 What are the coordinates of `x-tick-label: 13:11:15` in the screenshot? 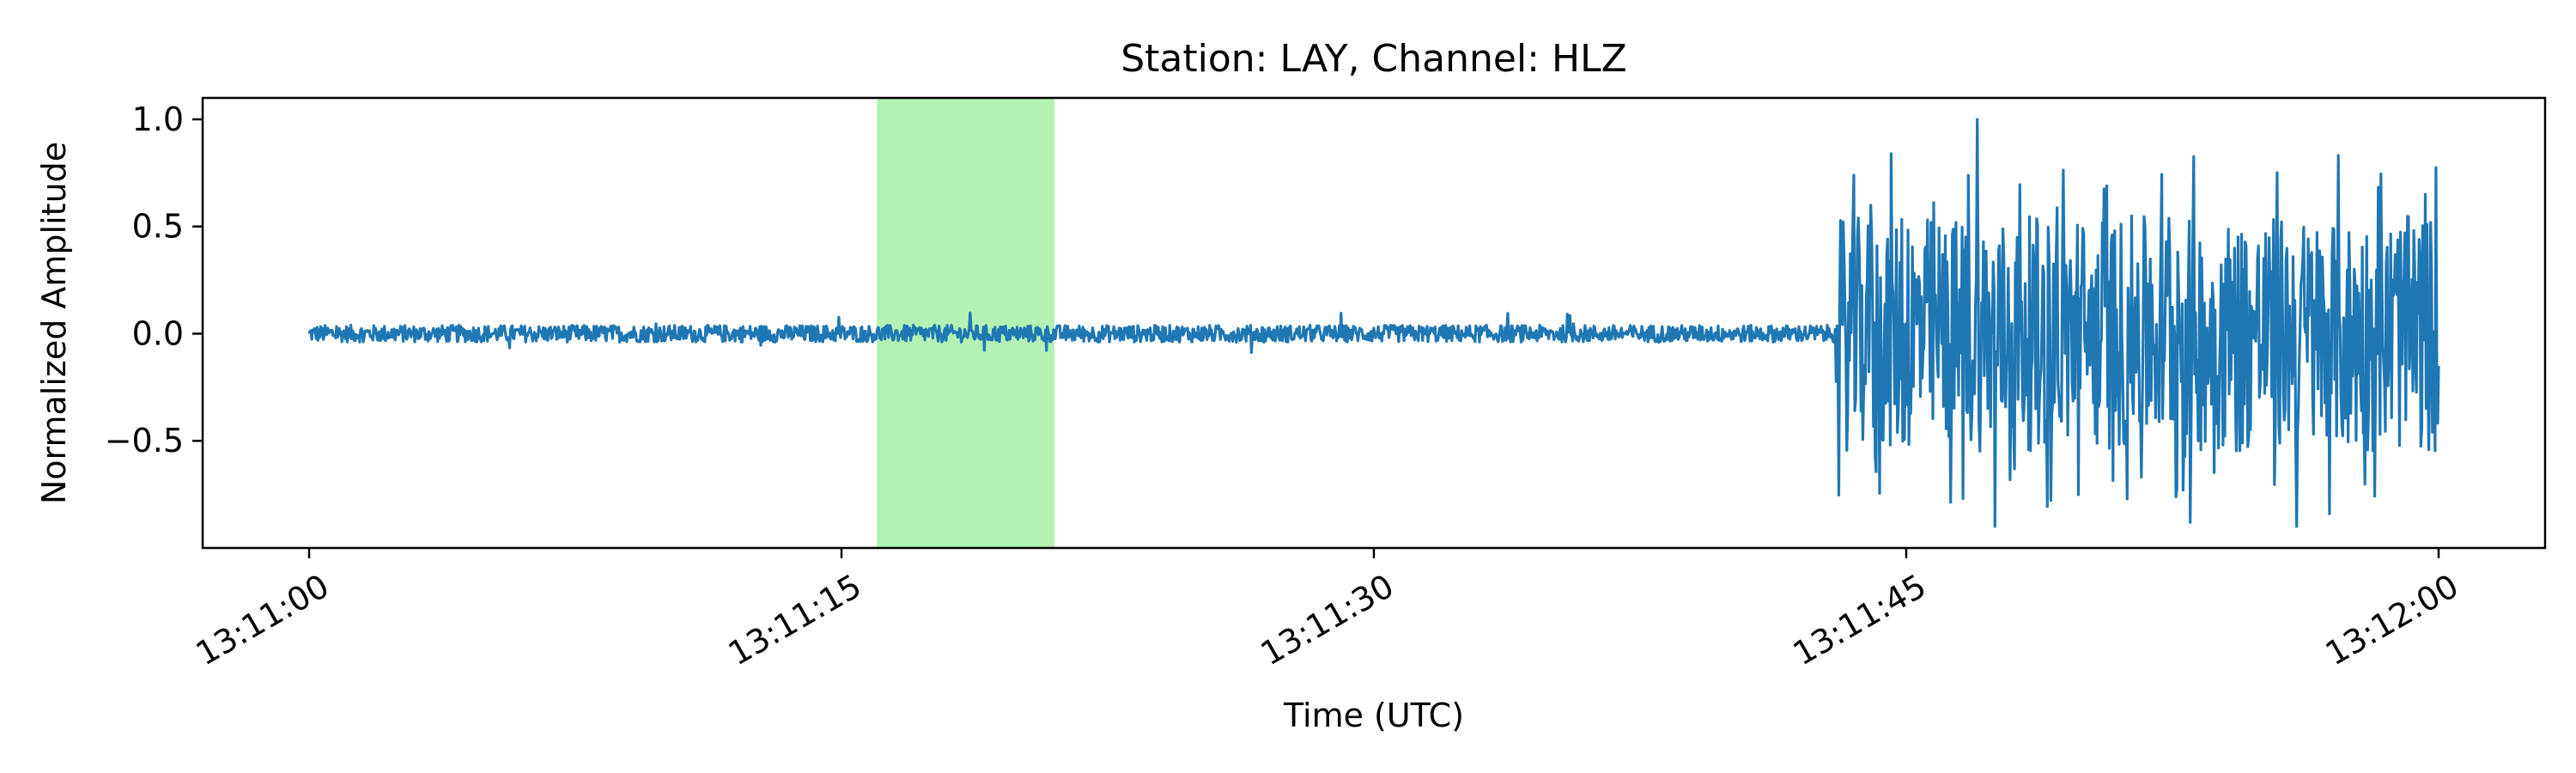 It's located at (795, 620).